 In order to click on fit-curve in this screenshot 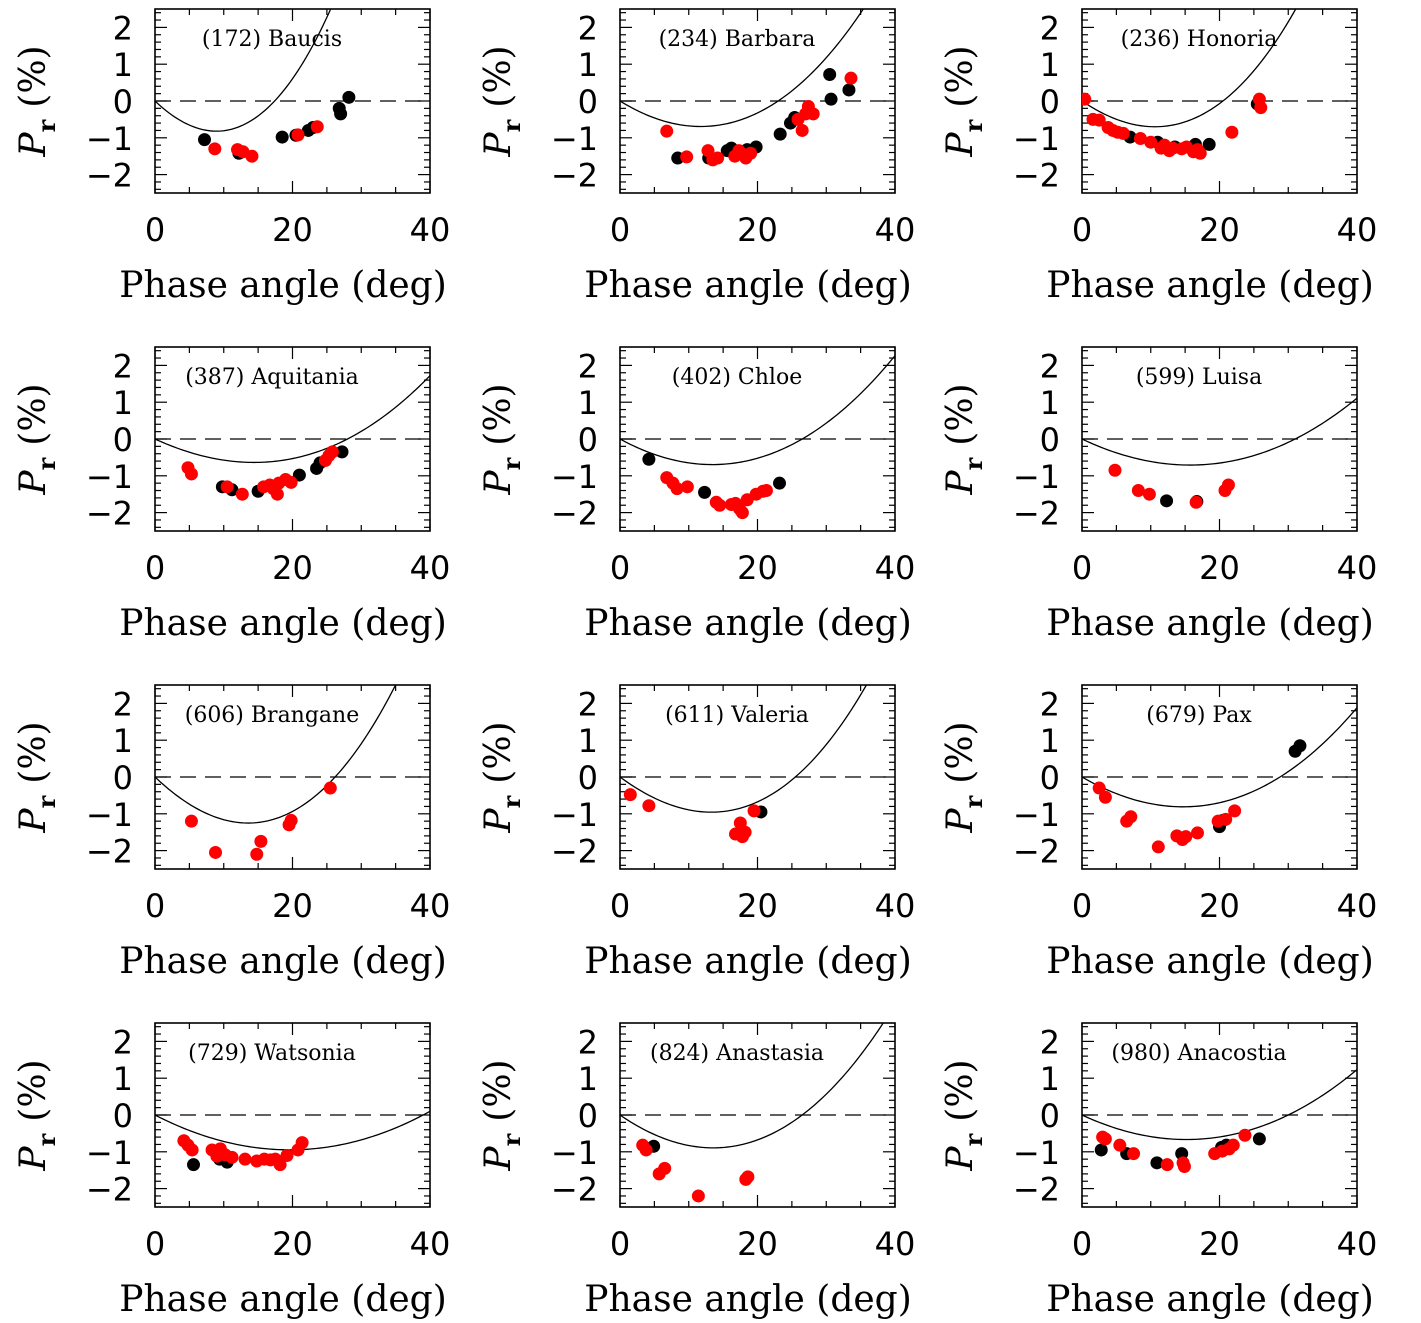, I will do `click(752, 1086)`.